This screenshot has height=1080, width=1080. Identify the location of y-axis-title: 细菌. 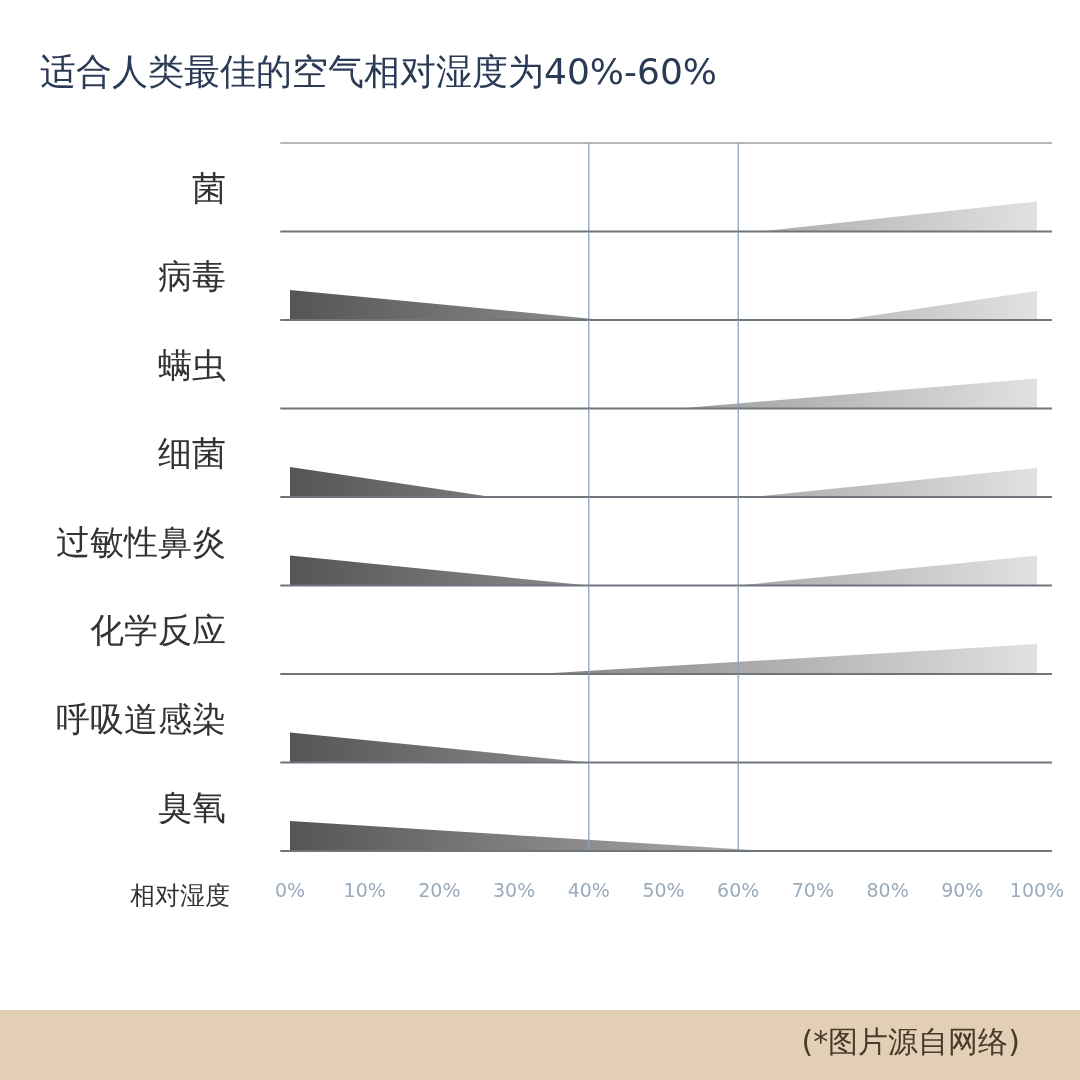
(192, 453).